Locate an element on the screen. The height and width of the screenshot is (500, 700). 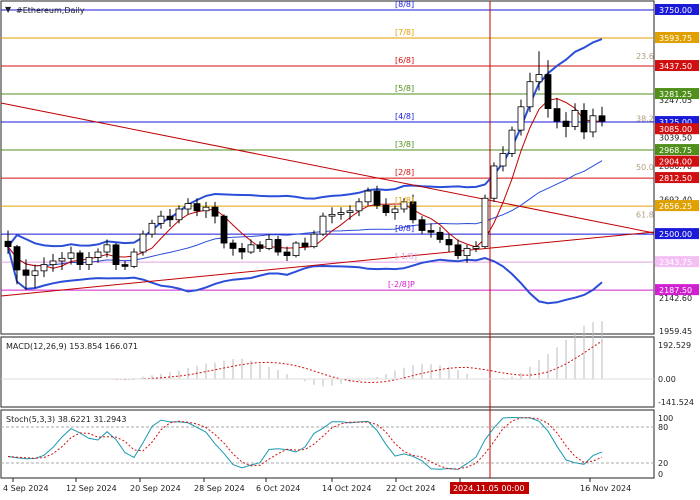
time-axis-label: 16 Nov 2024 is located at coordinates (605, 488).